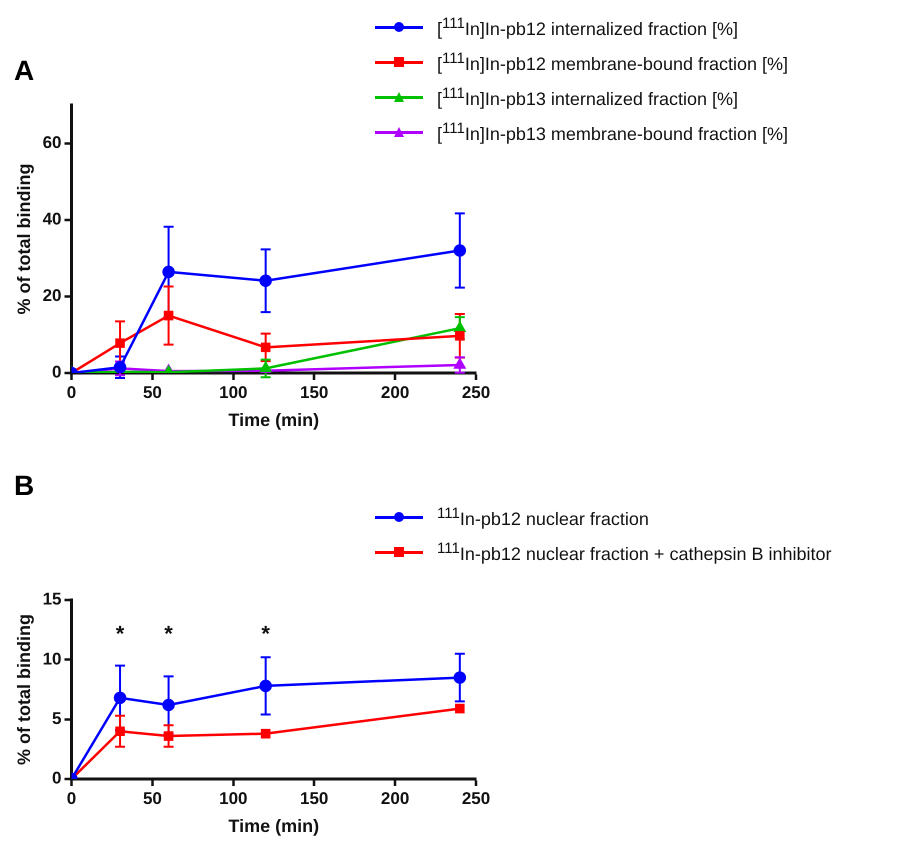  Describe the element at coordinates (587, 27) in the screenshot. I see `legend-label: [$^{111}$In]In-pb12 internalized fraction [%]` at that location.